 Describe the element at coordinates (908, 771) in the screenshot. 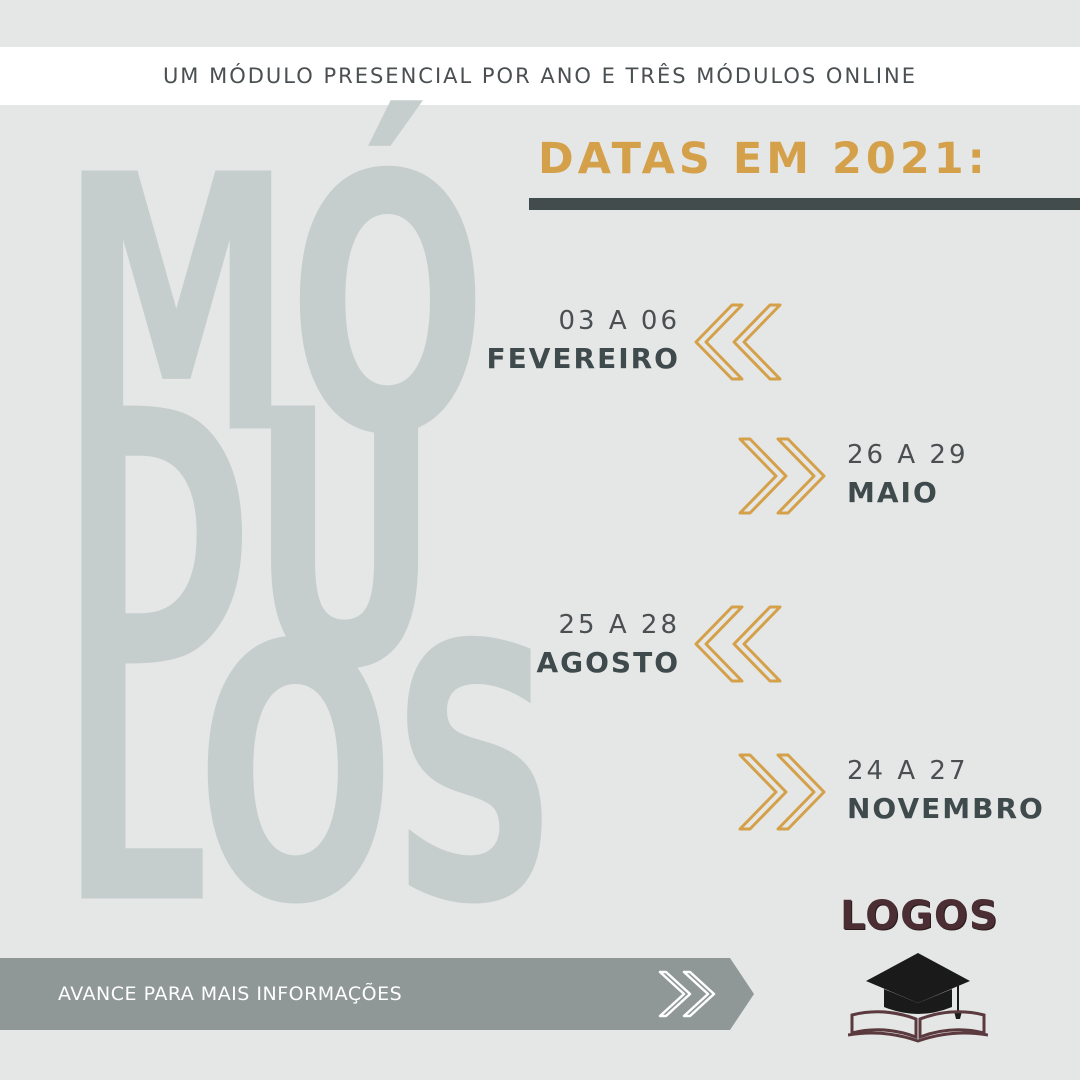

I see `date-range: 24 A 27` at that location.